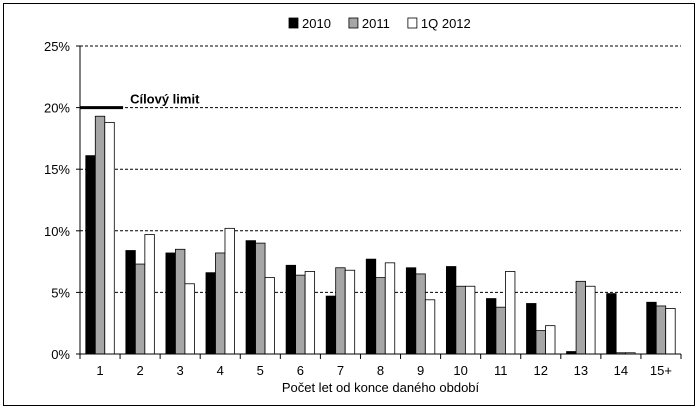 The image size is (700, 411). What do you see at coordinates (57, 231) in the screenshot?
I see `y-tick-label: 10%` at bounding box center [57, 231].